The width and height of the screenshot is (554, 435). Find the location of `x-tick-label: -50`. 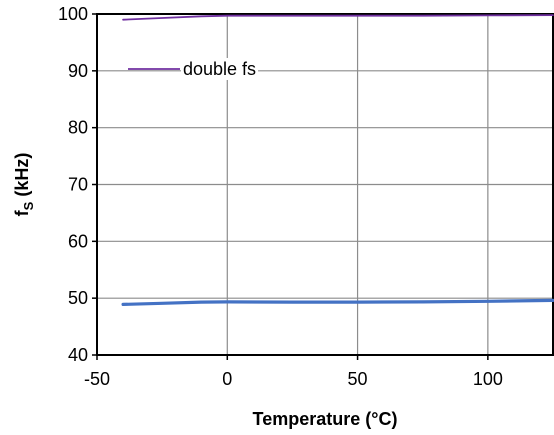

x-tick-label: -50 is located at coordinates (97, 379).